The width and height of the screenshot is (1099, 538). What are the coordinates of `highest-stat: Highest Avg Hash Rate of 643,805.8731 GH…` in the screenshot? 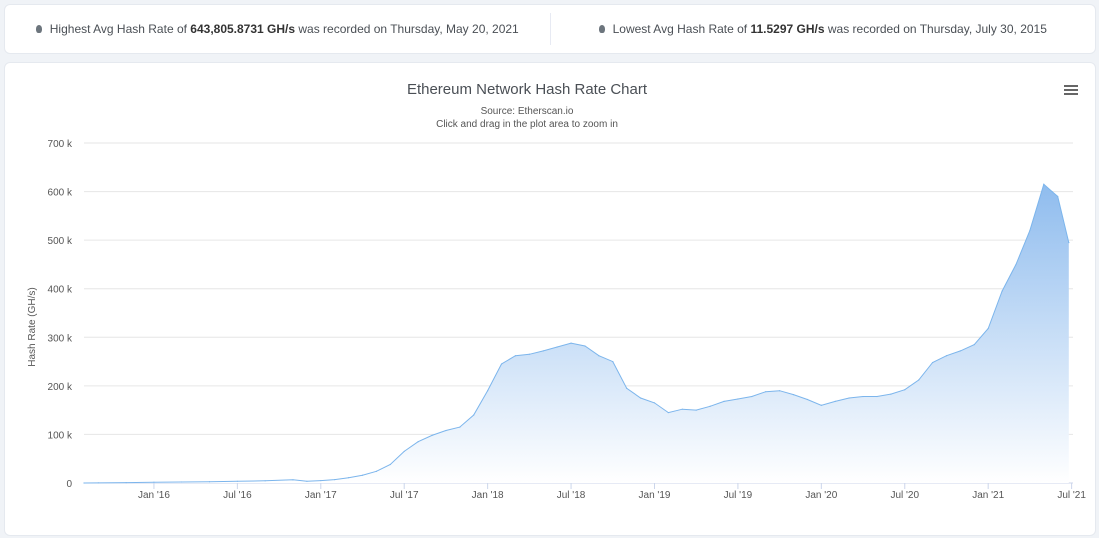 It's located at (277, 29).